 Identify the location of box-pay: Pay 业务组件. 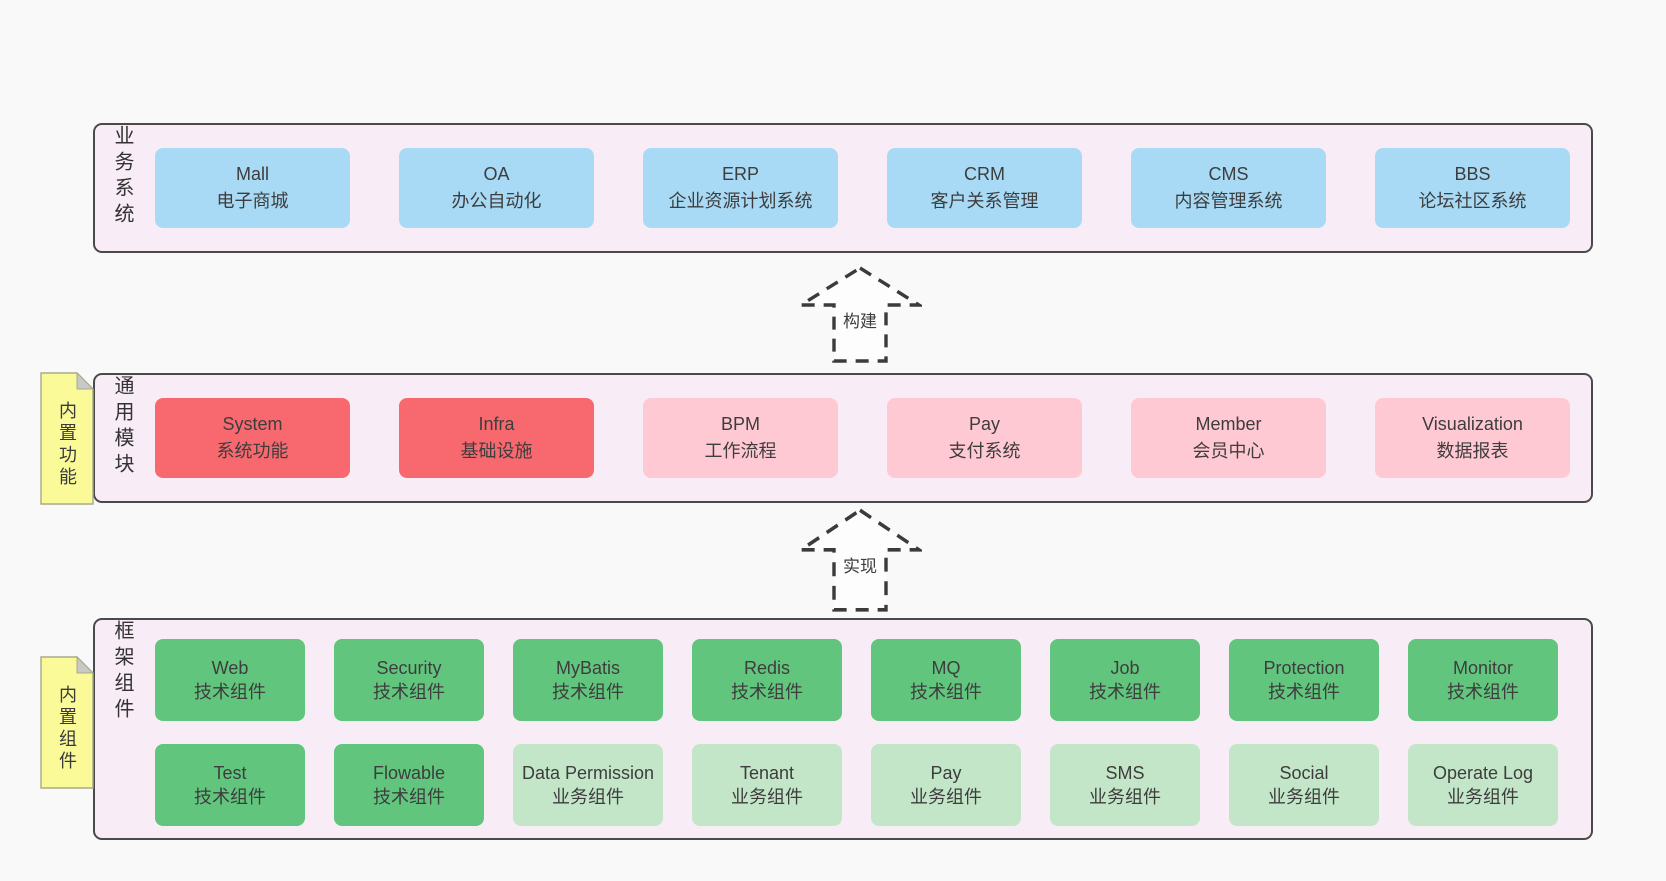
(946, 785).